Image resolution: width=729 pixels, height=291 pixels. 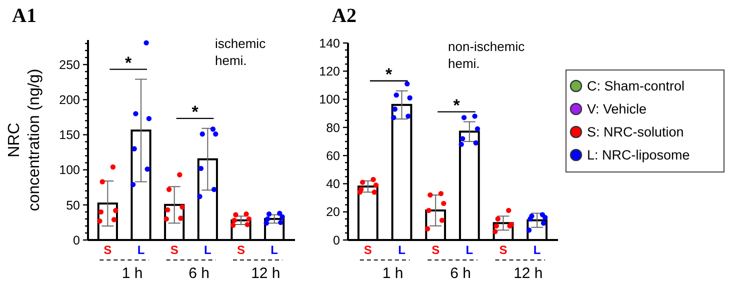 I want to click on legend-label: C: Sham-control, so click(x=636, y=86).